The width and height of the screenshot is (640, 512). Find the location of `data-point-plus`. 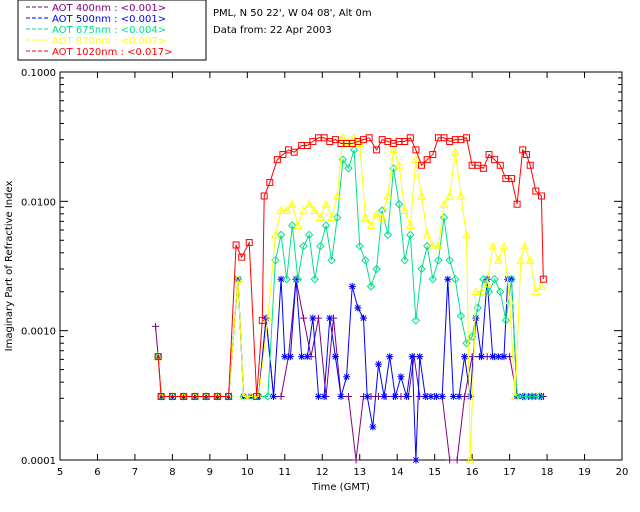

data-point-plus is located at coordinates (457, 460).